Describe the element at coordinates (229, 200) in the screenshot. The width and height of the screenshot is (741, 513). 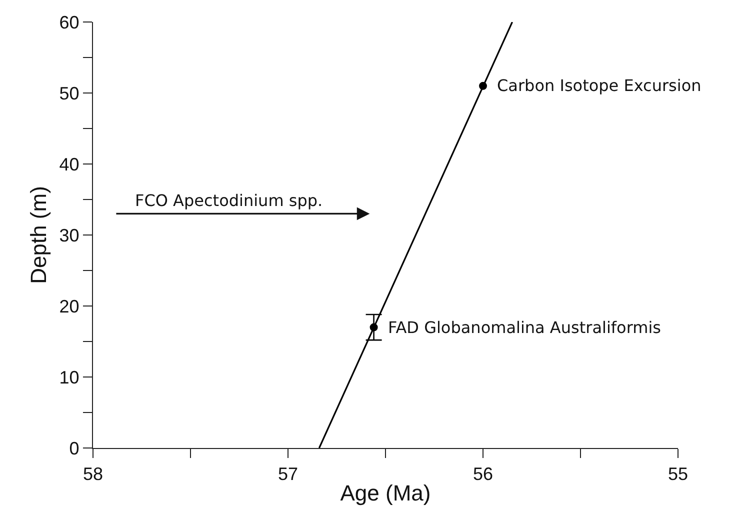
I see `annotation: FCO Apectodinium spp.` at that location.